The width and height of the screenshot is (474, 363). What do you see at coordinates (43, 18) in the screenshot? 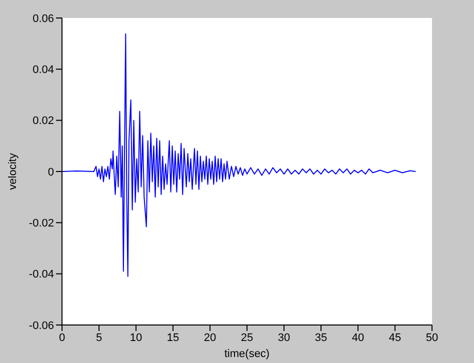
I see `y-tick-label: 0.06` at bounding box center [43, 18].